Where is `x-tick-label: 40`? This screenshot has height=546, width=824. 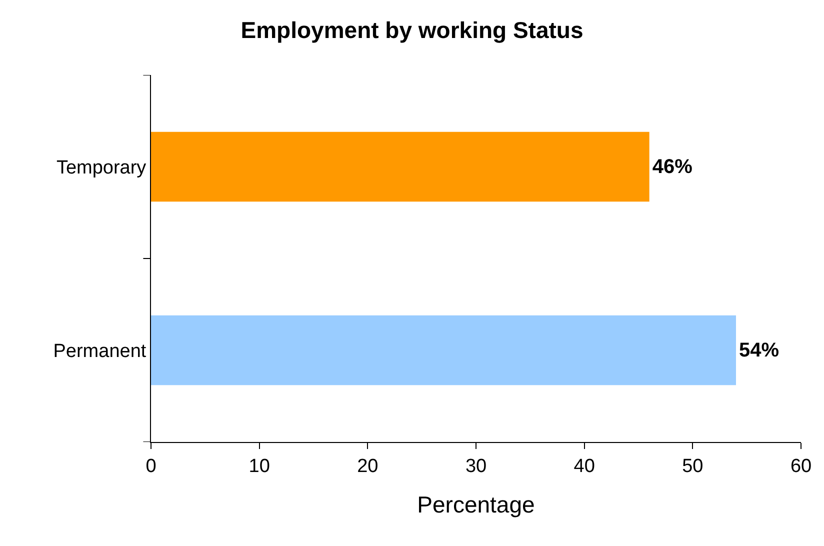
x-tick-label: 40 is located at coordinates (584, 466).